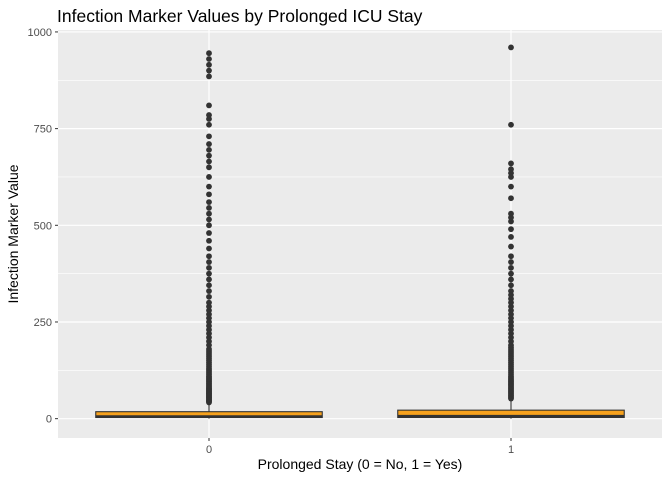 The width and height of the screenshot is (672, 480). I want to click on y-tick-label: 500, so click(43, 226).